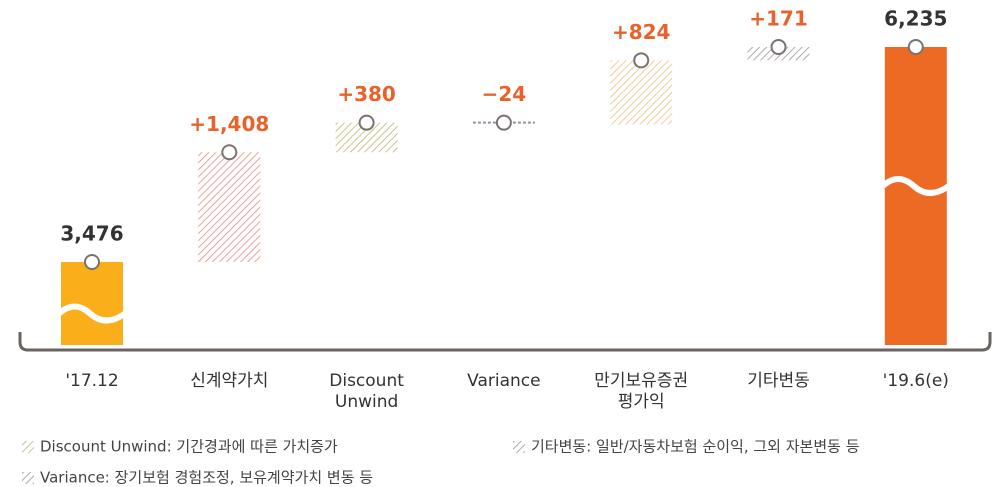 The height and width of the screenshot is (487, 995). Describe the element at coordinates (505, 342) in the screenshot. I see `axis-bracket` at that location.